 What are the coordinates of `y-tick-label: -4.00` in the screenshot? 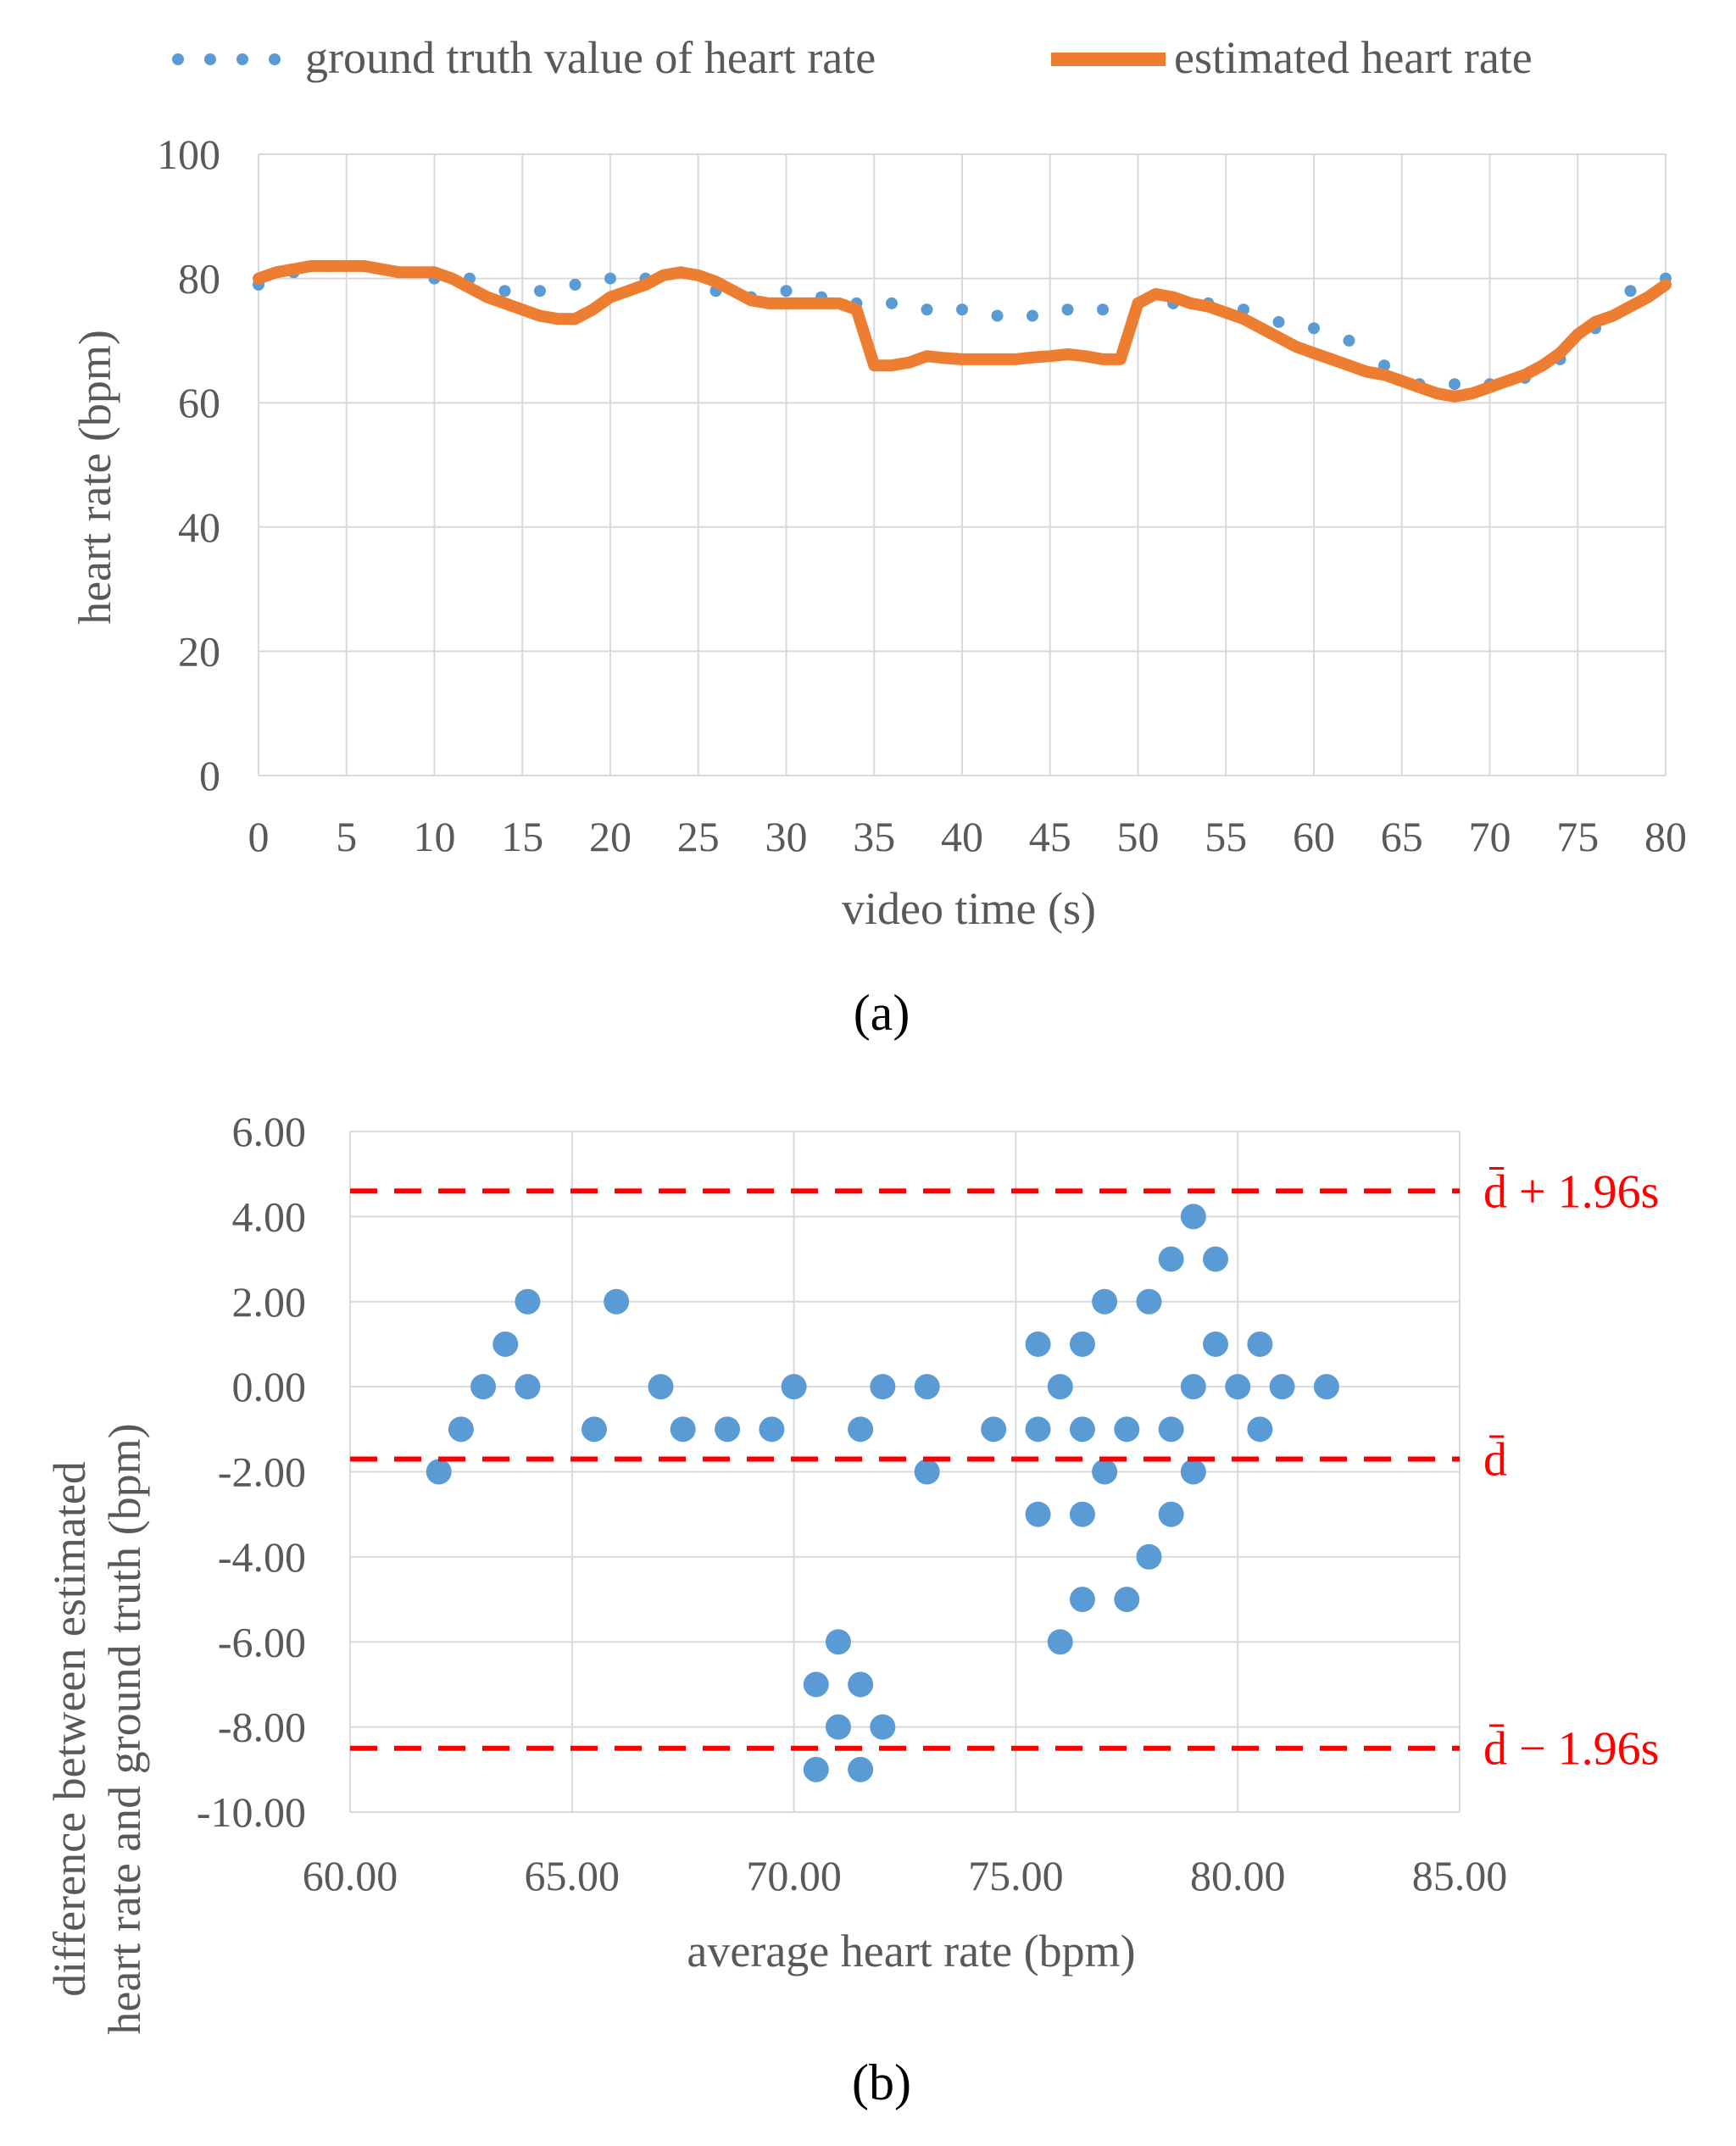 It's located at (262, 1557).